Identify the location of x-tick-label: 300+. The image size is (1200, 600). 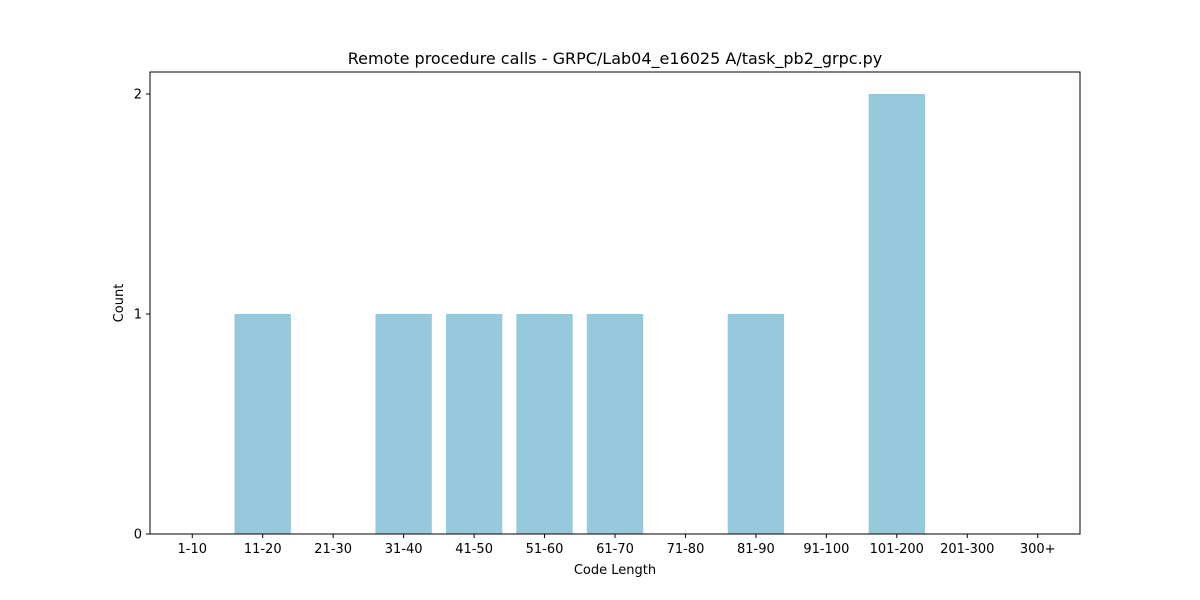
(1038, 549).